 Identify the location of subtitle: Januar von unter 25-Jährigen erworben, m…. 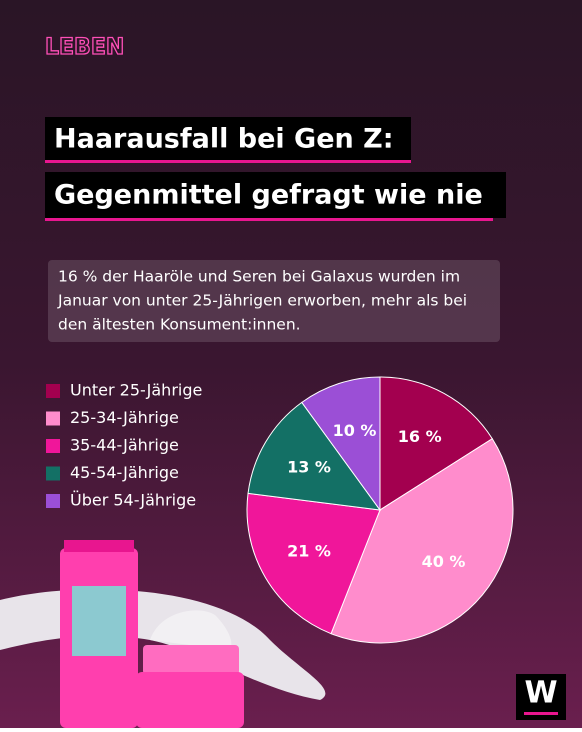
(262, 301).